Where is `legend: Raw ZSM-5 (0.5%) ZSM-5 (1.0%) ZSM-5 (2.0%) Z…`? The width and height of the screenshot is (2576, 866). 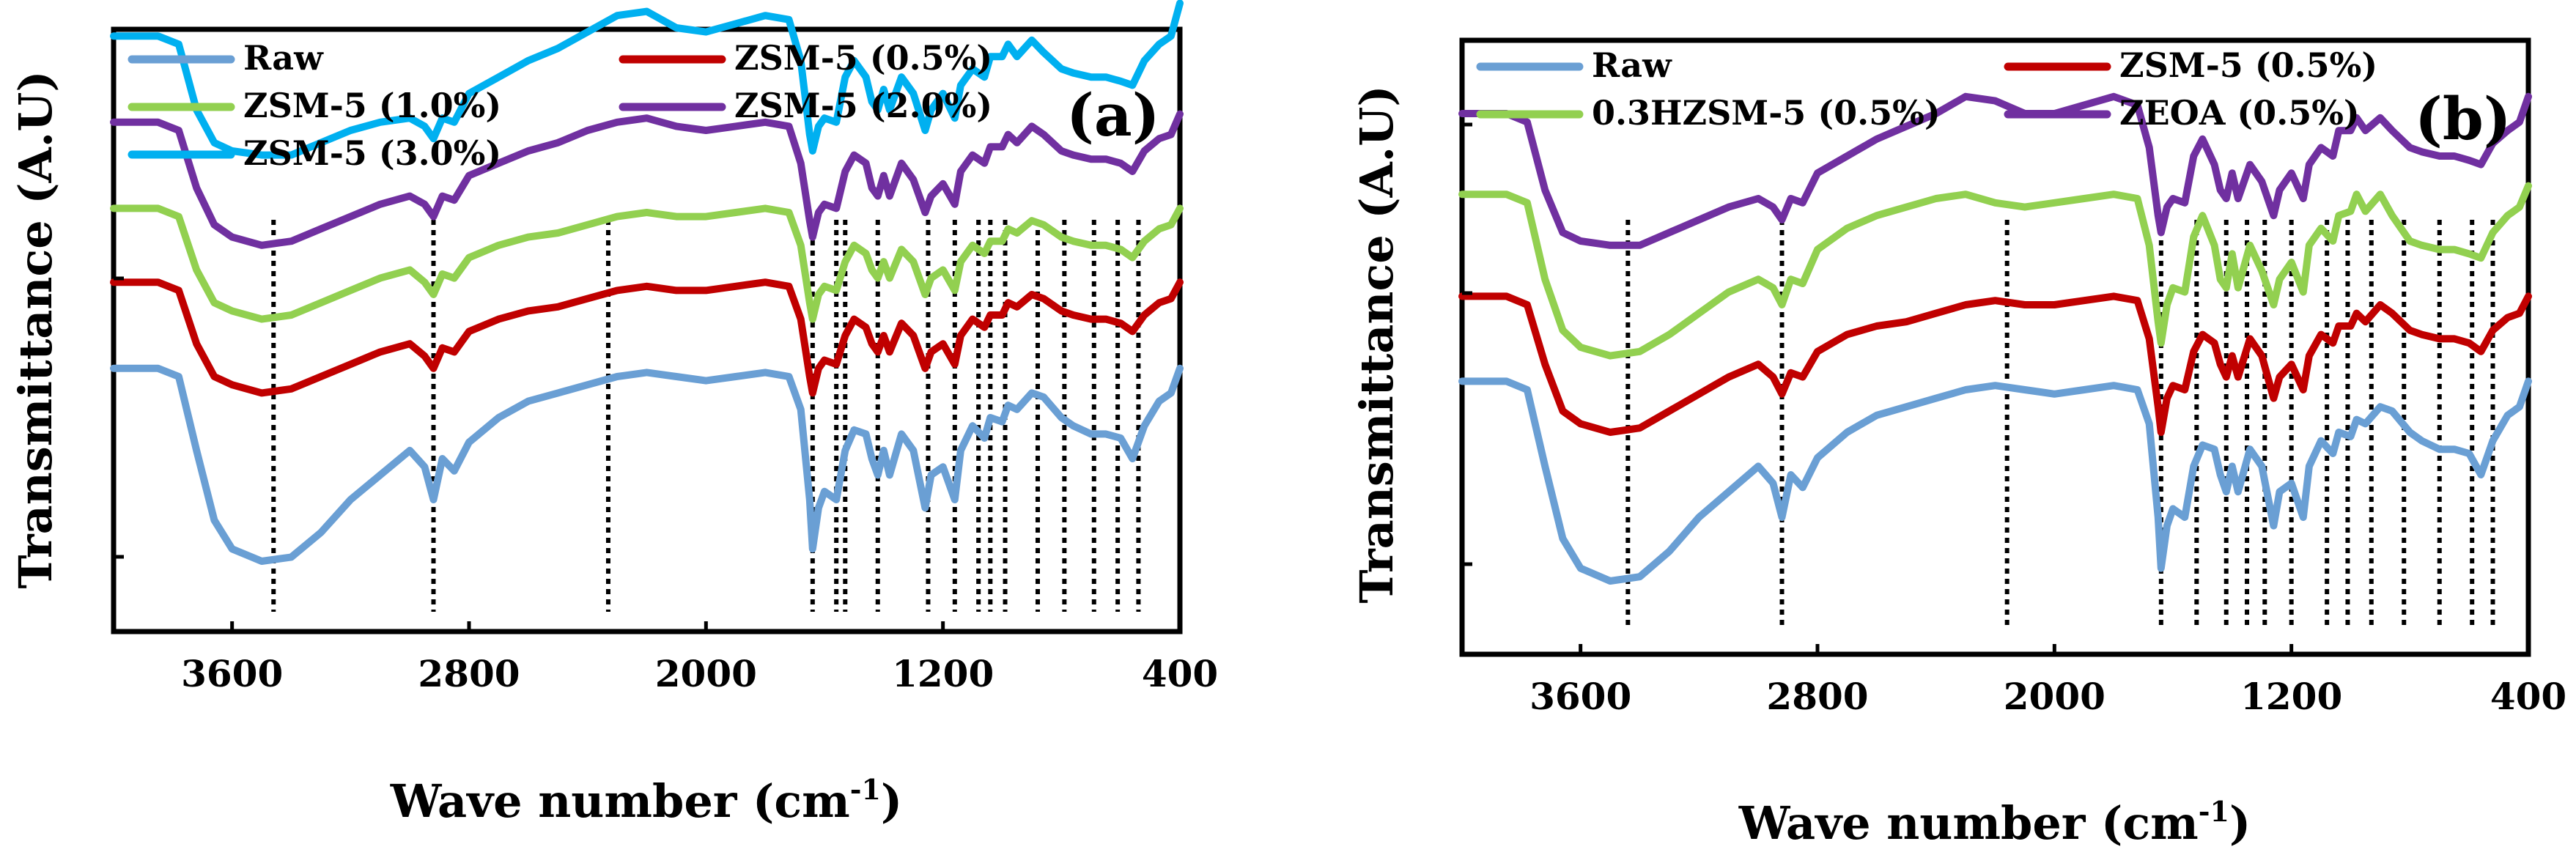 legend: Raw ZSM-5 (0.5%) ZSM-5 (1.0%) ZSM-5 (2.0%) Z… is located at coordinates (560, 106).